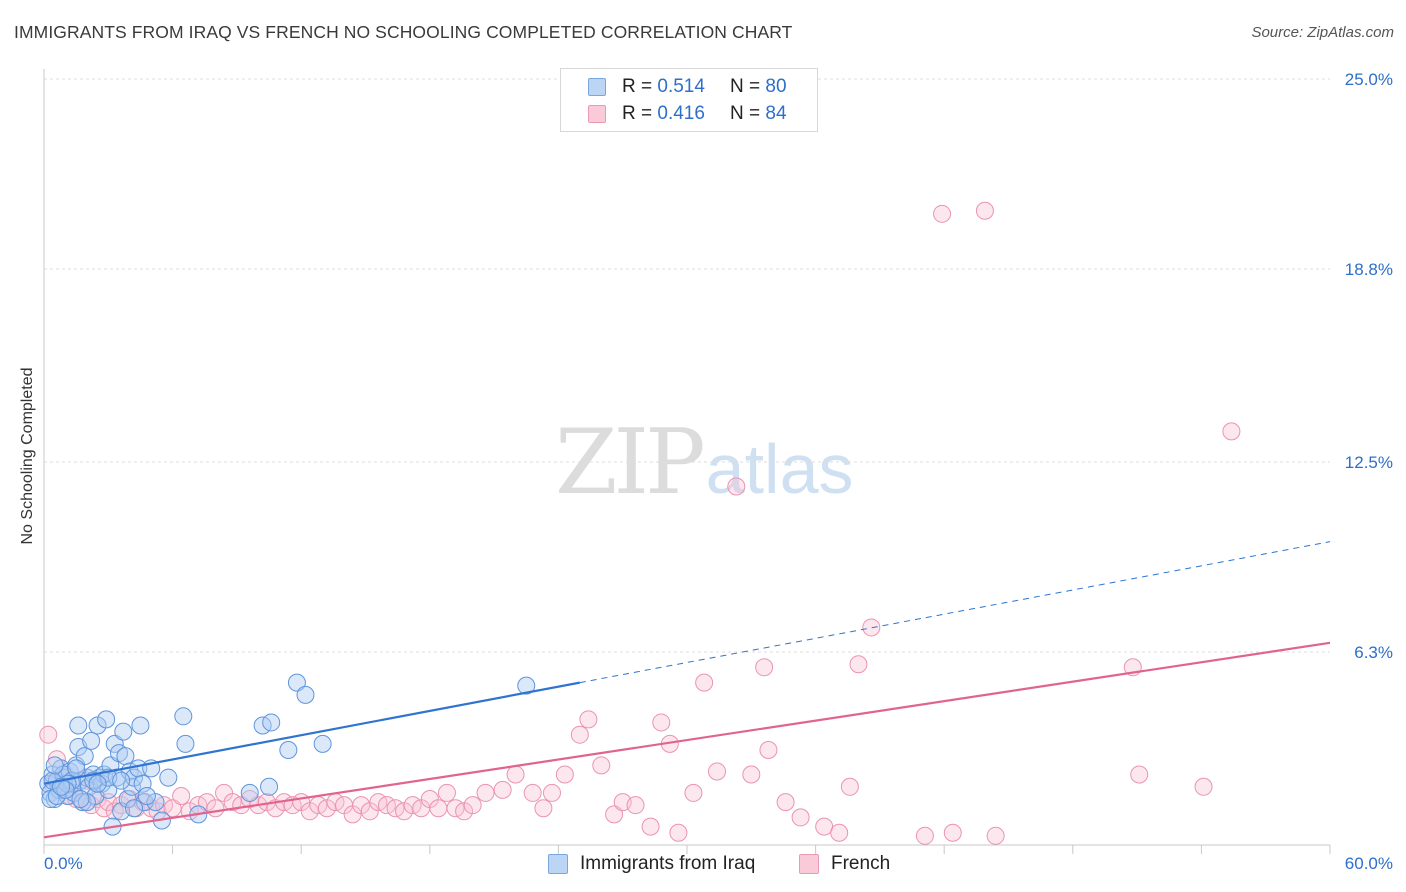 The image size is (1406, 892). I want to click on bottom-legend-french: French, so click(844, 864).